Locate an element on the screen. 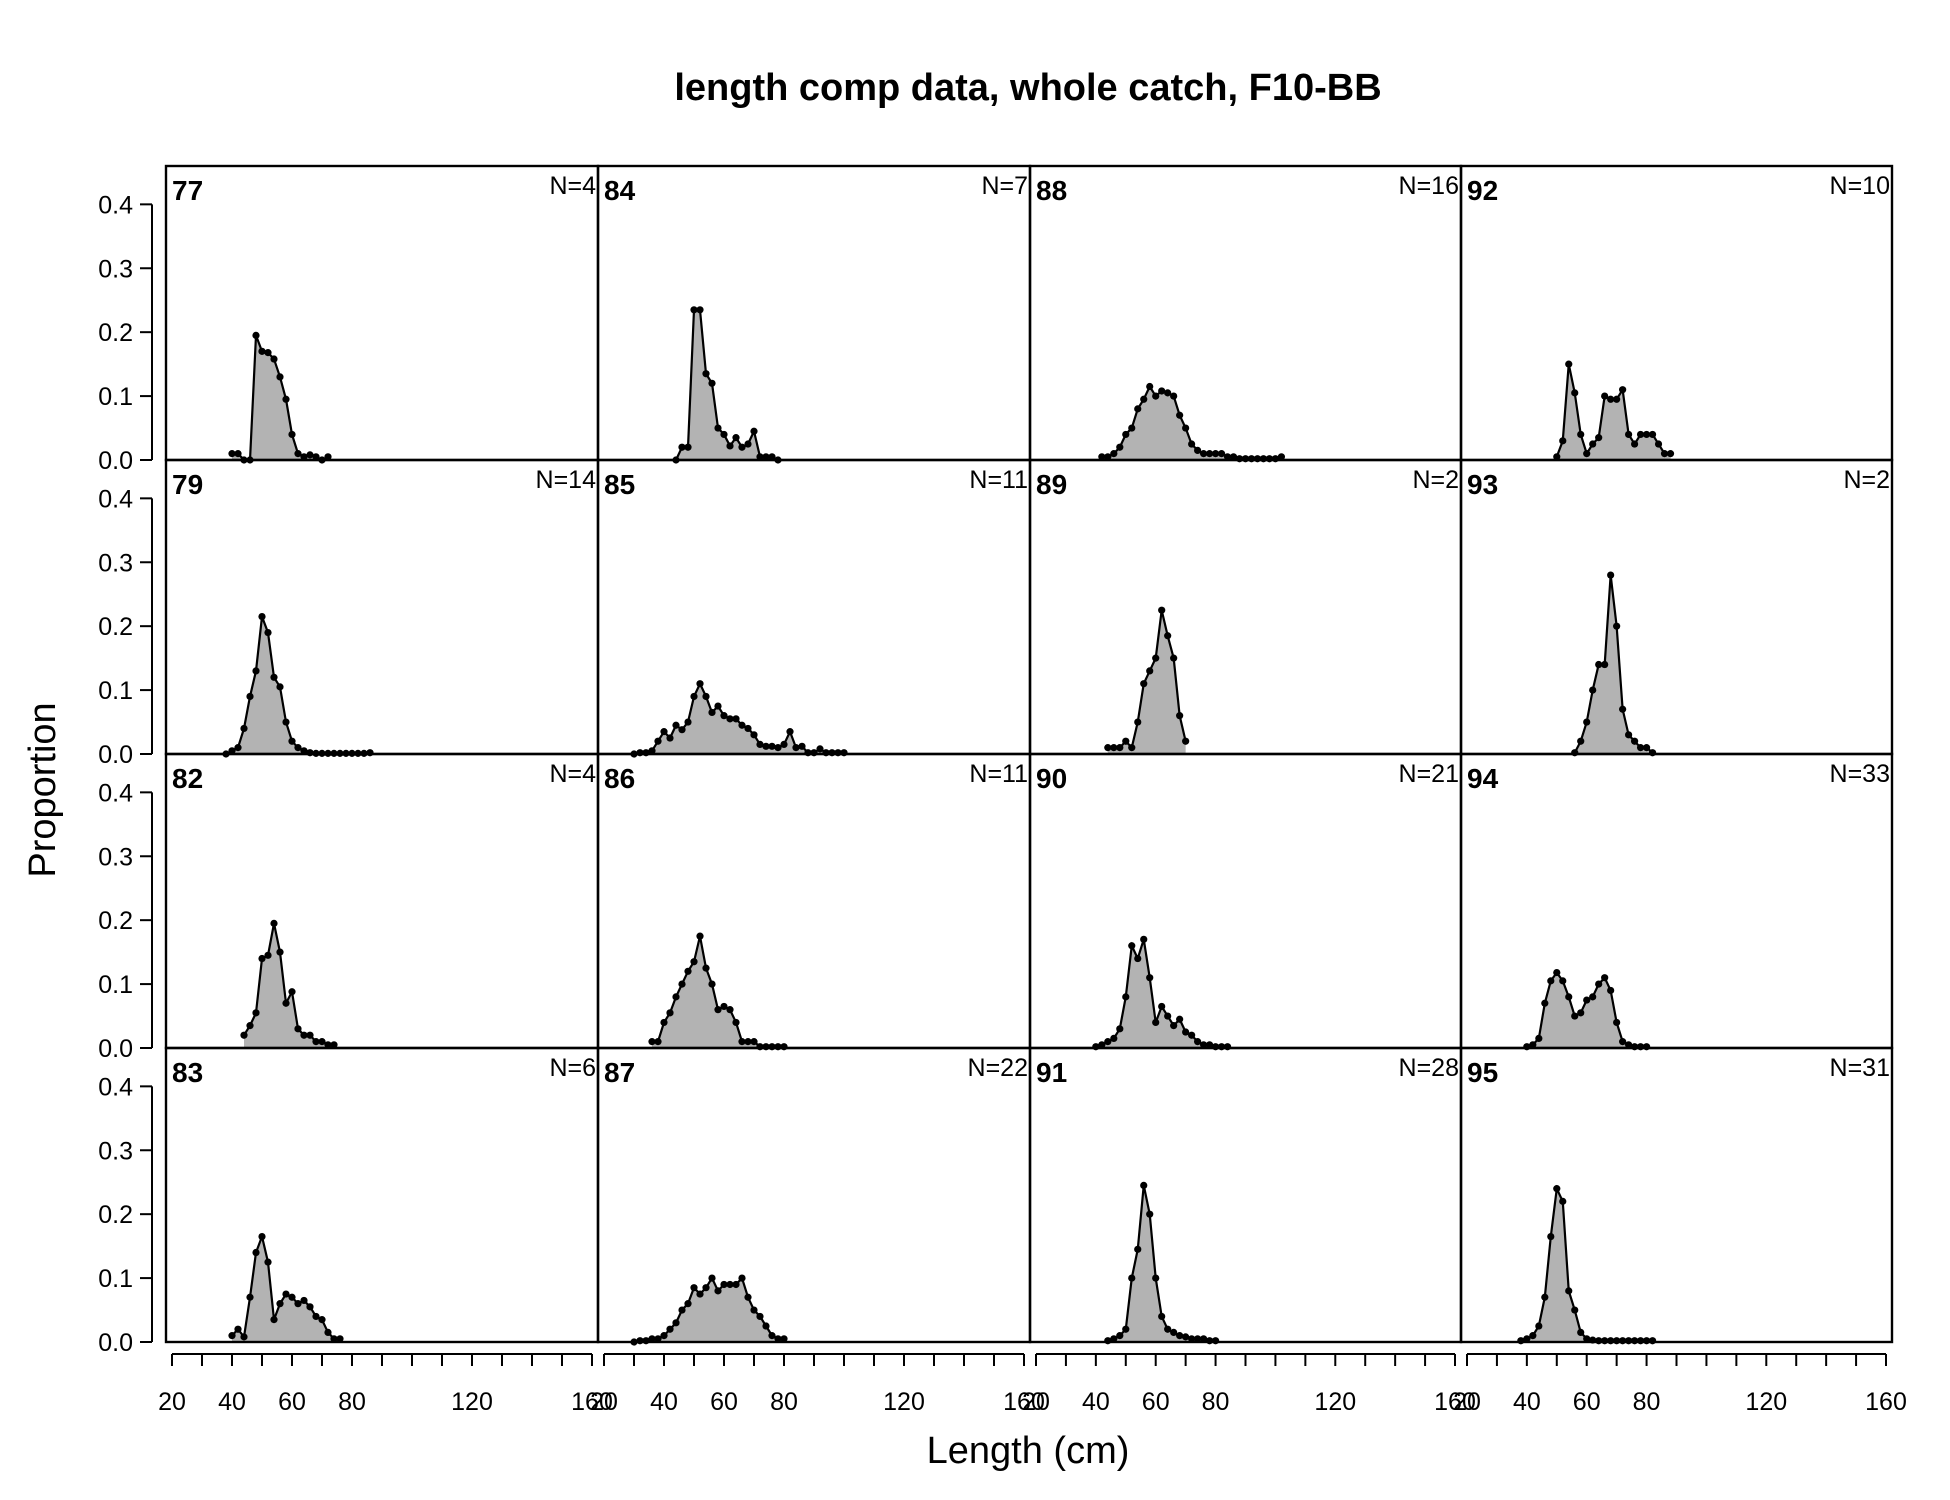  panel-year-label: 83 is located at coordinates (187, 1072).